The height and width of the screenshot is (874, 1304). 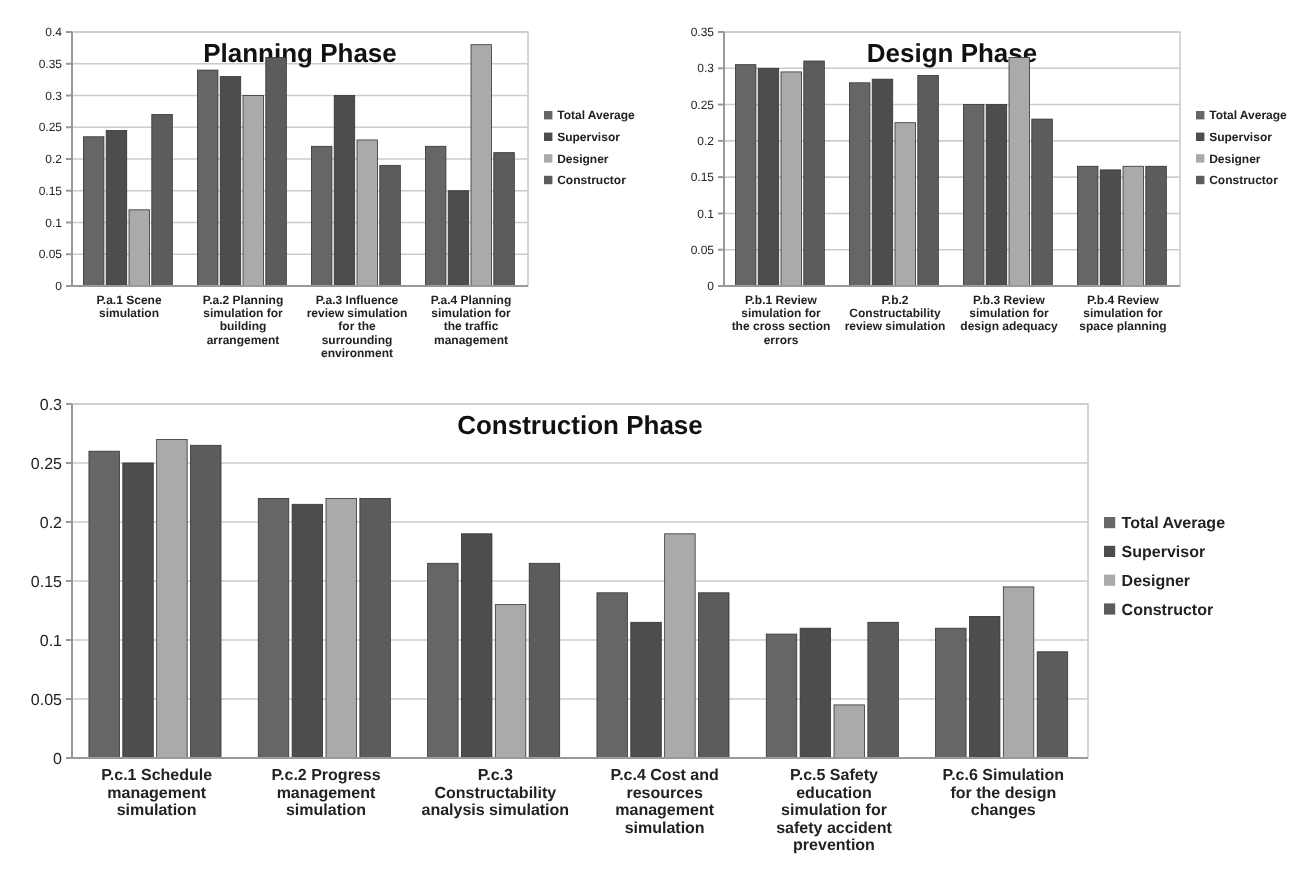 What do you see at coordinates (58, 758) in the screenshot?
I see `y-tick-label: 0` at bounding box center [58, 758].